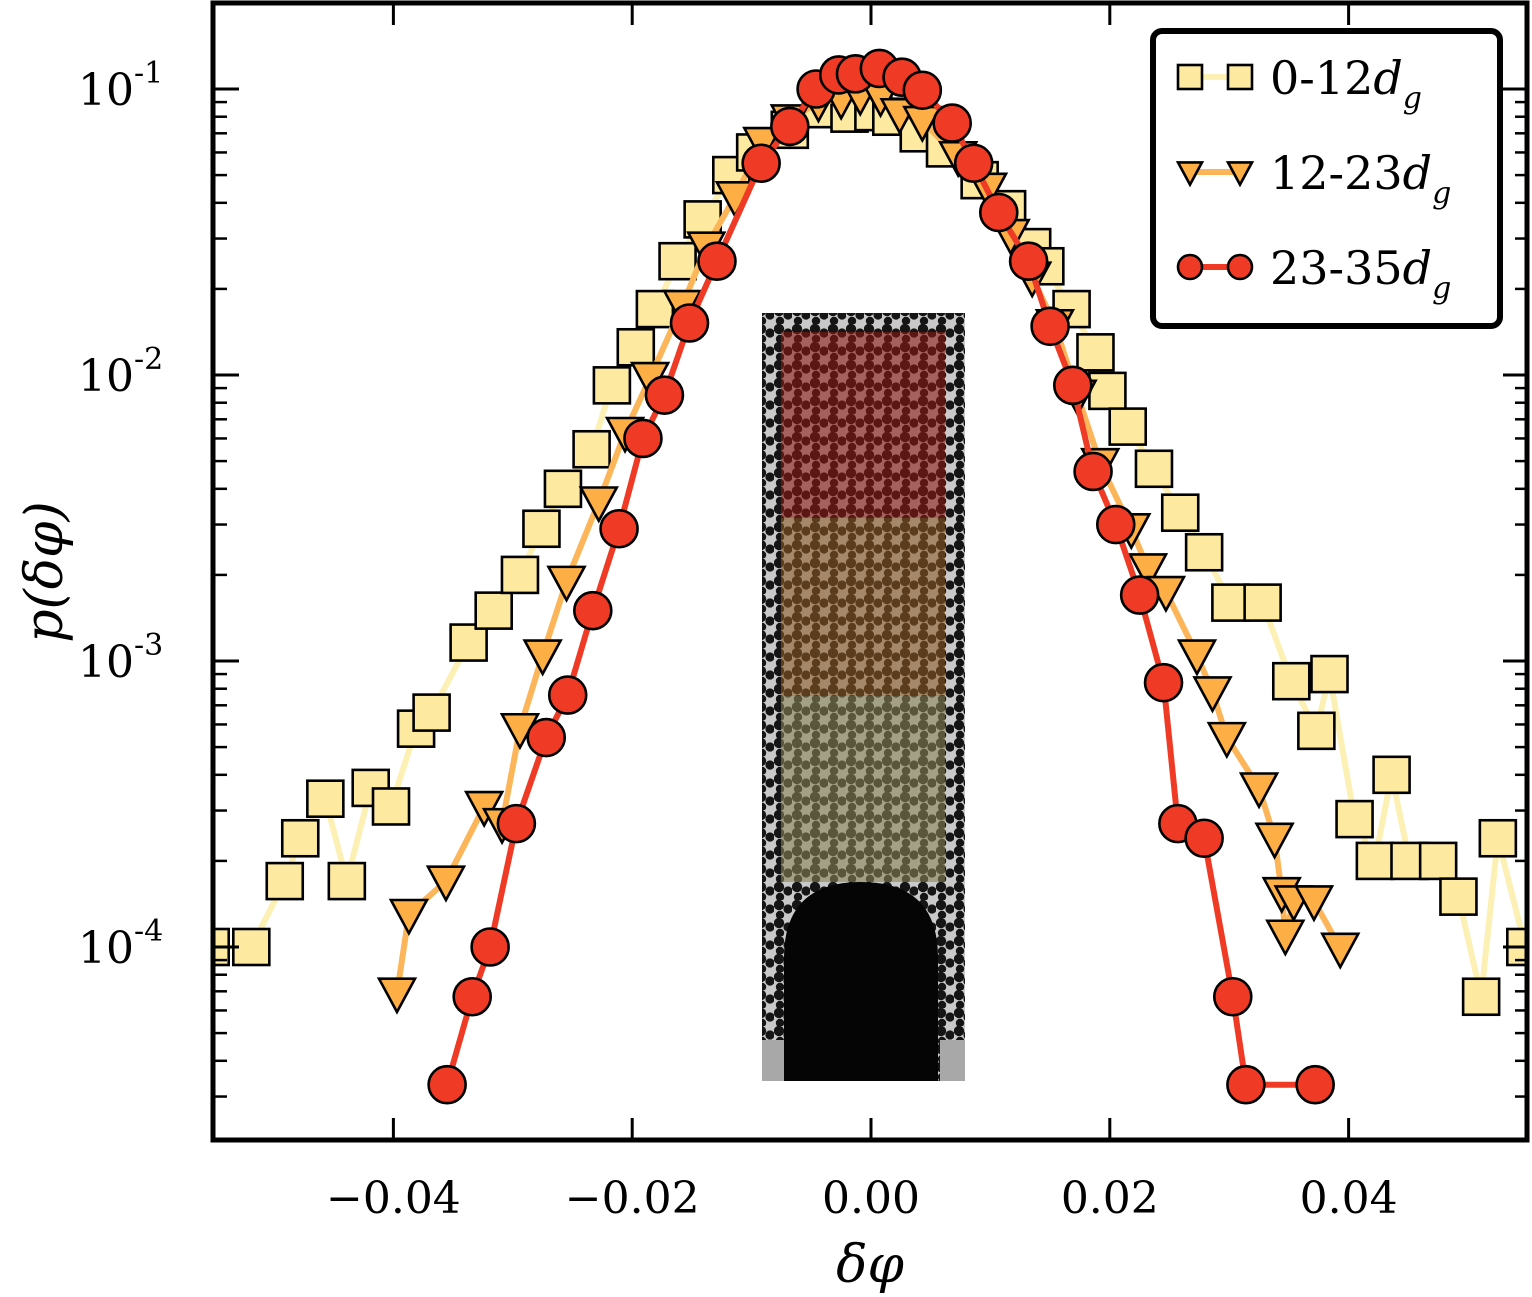 The width and height of the screenshot is (1532, 1297). What do you see at coordinates (863, 697) in the screenshot?
I see `packing-inset-image` at bounding box center [863, 697].